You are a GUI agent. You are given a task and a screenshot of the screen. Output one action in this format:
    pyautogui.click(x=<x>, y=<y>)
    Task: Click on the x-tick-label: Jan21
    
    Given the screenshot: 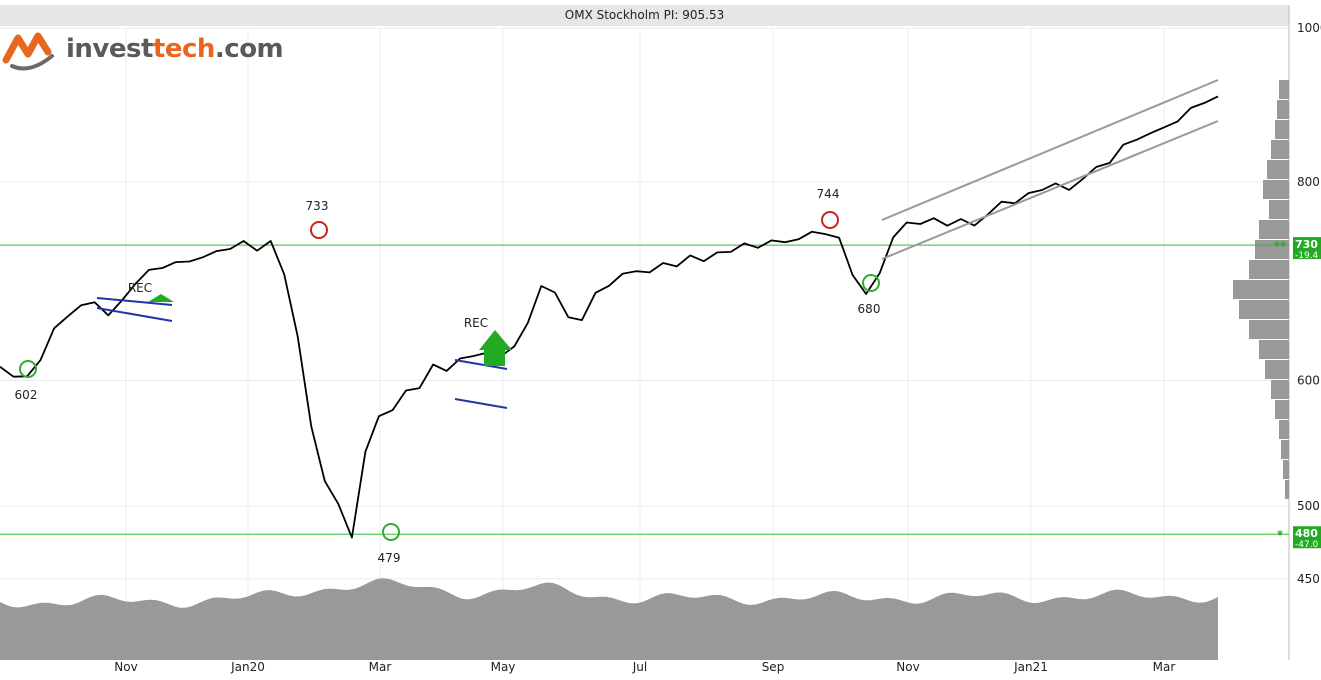 What is the action you would take?
    pyautogui.click(x=1030, y=667)
    